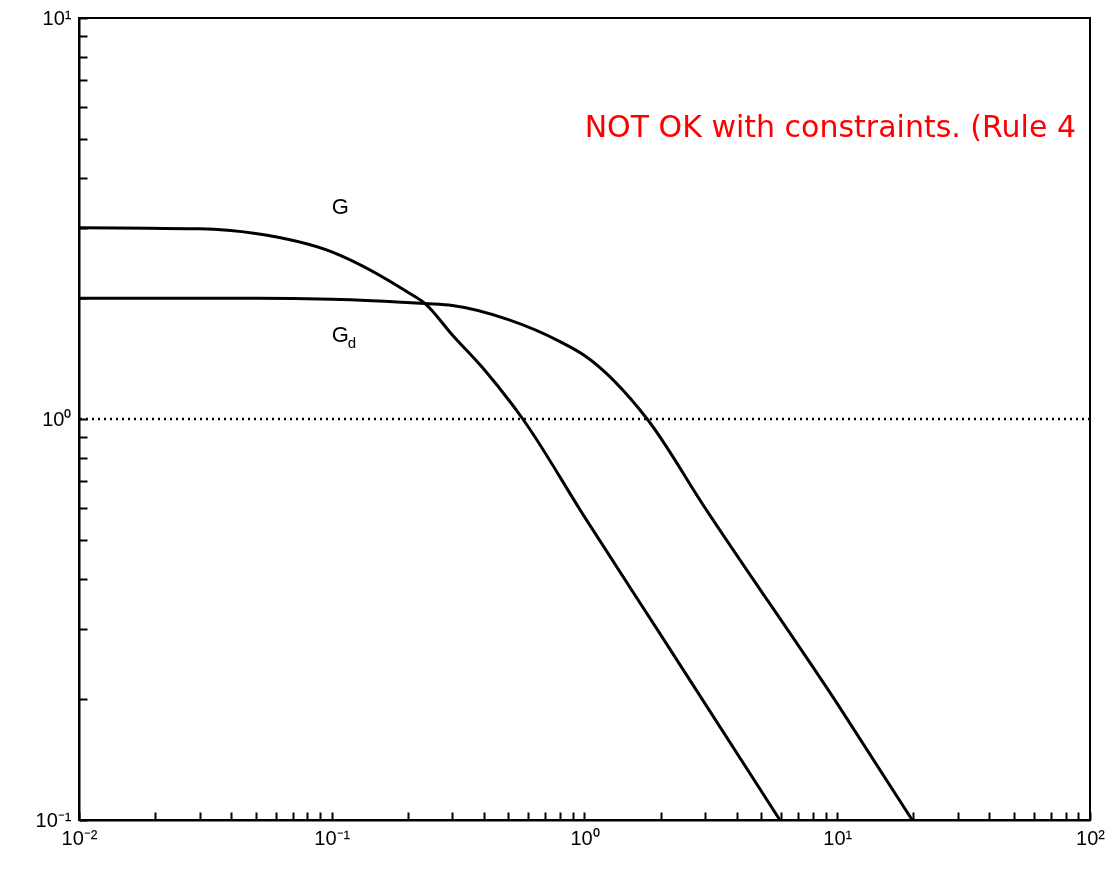 This screenshot has width=1114, height=874. What do you see at coordinates (57, 418) in the screenshot?
I see `y-tick-label: 10⁰` at bounding box center [57, 418].